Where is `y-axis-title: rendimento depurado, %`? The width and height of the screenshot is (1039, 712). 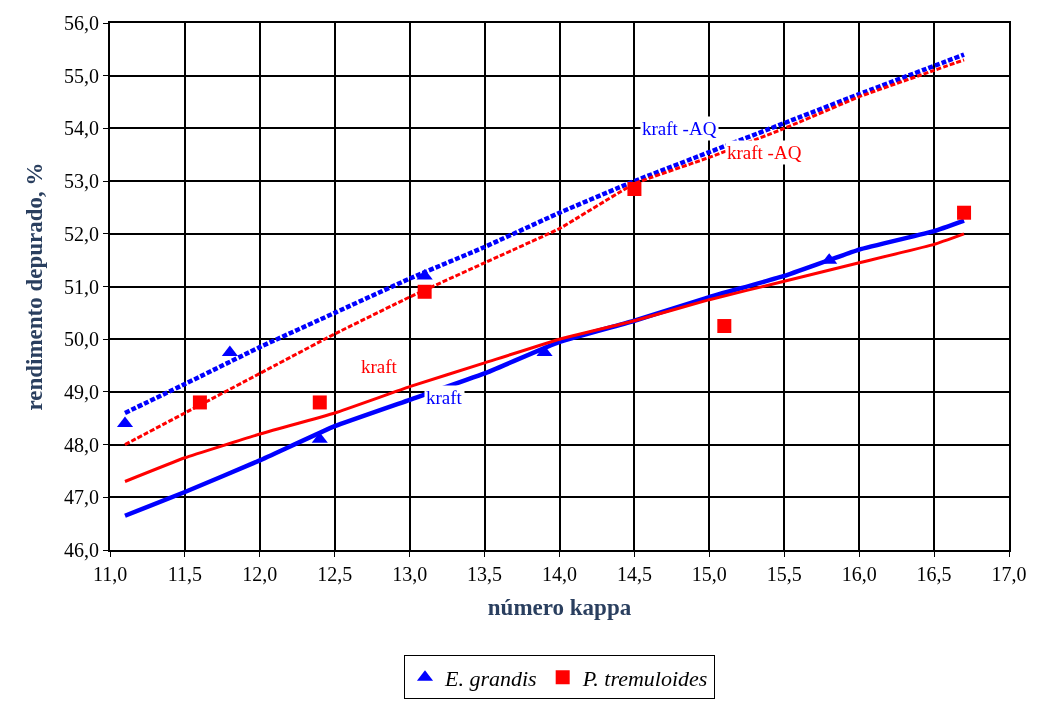
y-axis-title: rendimento depurado, % is located at coordinates (34, 286).